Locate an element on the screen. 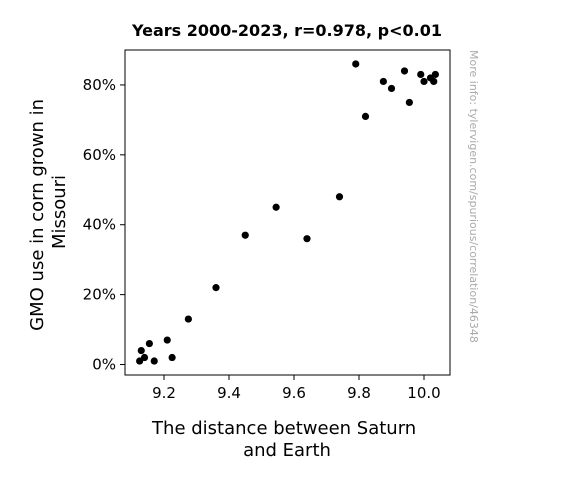 The height and width of the screenshot is (500, 575). x-axis-ticks: 9.2 9.4 9.6 9.8 10.0 is located at coordinates (296, 388).